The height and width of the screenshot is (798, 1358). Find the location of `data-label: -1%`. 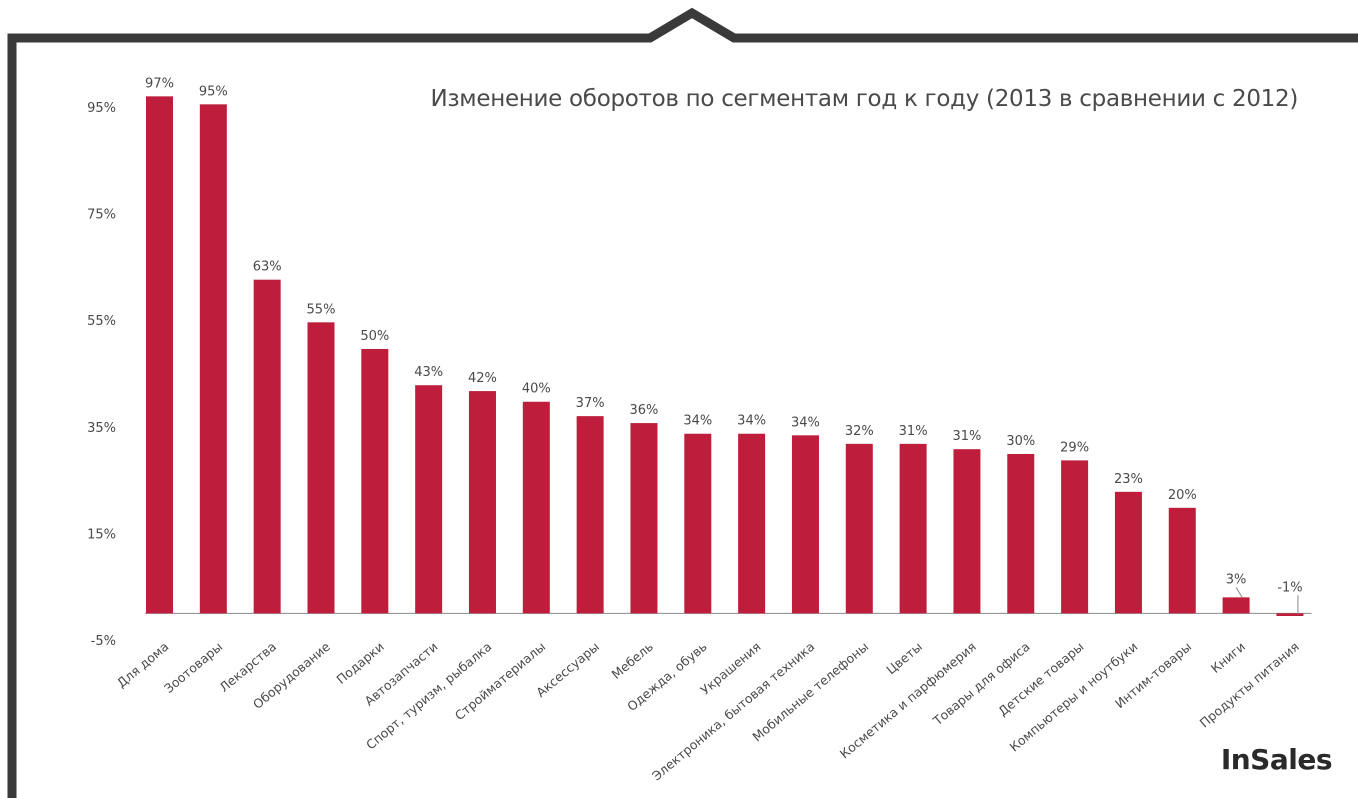

data-label: -1% is located at coordinates (1289, 587).